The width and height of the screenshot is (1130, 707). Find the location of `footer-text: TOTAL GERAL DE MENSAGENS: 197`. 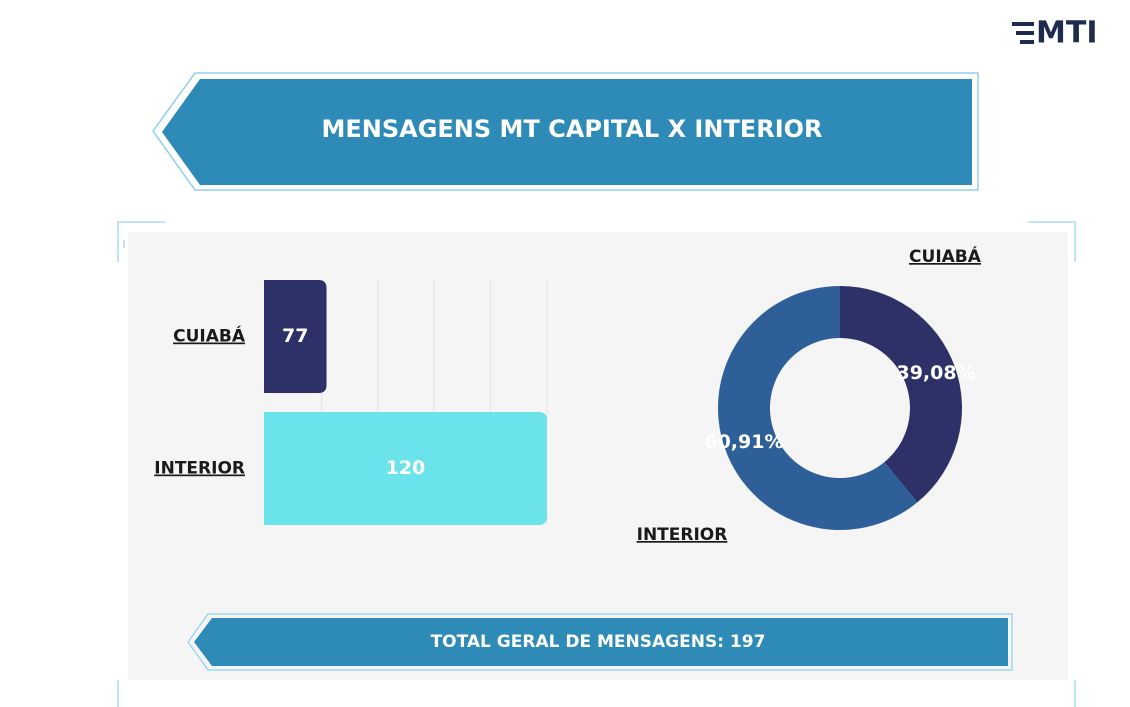

footer-text: TOTAL GERAL DE MENSAGENS: 197 is located at coordinates (598, 642).